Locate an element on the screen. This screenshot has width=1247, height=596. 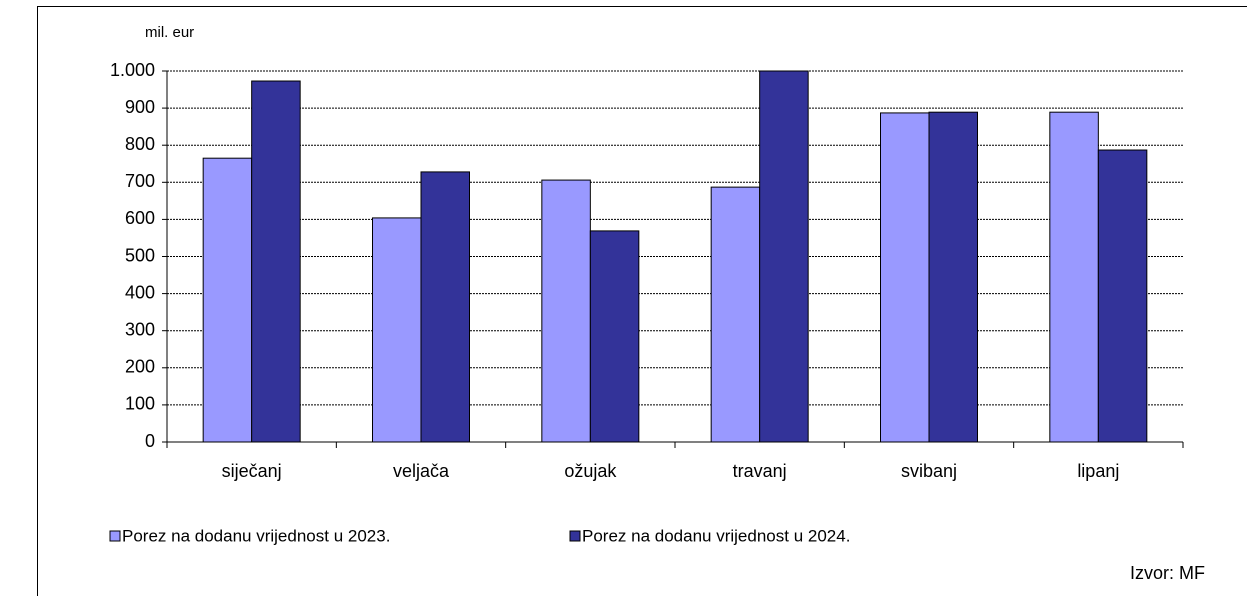
x-tick-label: veljača is located at coordinates (421, 471).